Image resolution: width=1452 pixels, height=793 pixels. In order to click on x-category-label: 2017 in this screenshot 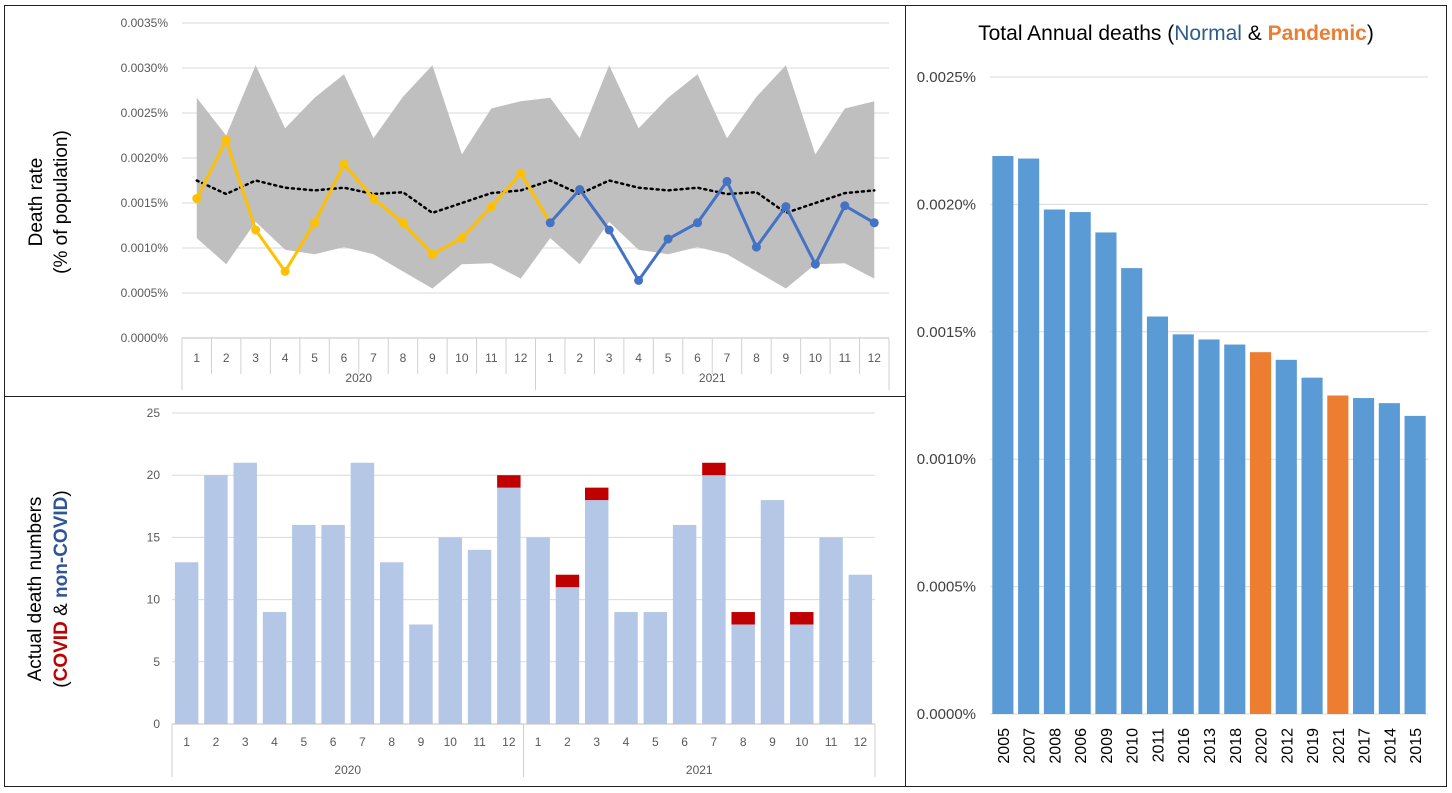, I will do `click(1365, 746)`.